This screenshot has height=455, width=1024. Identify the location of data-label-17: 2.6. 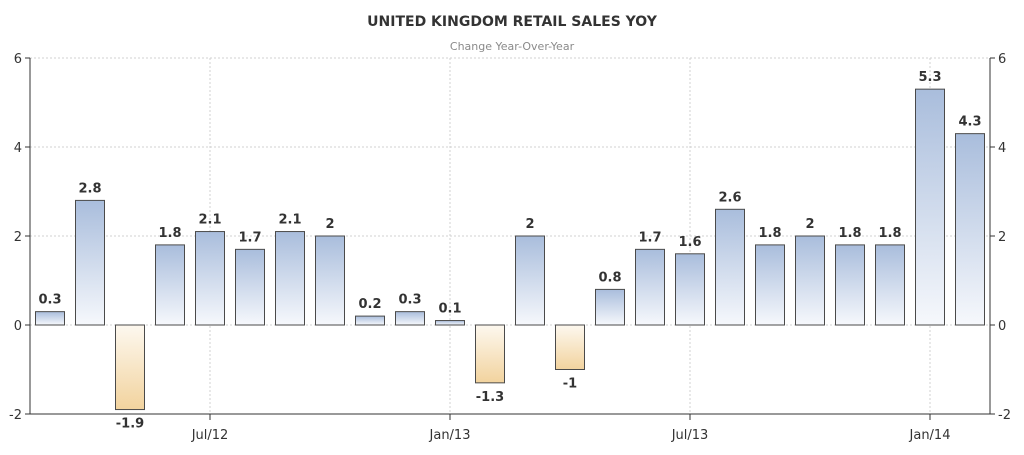
(729, 197).